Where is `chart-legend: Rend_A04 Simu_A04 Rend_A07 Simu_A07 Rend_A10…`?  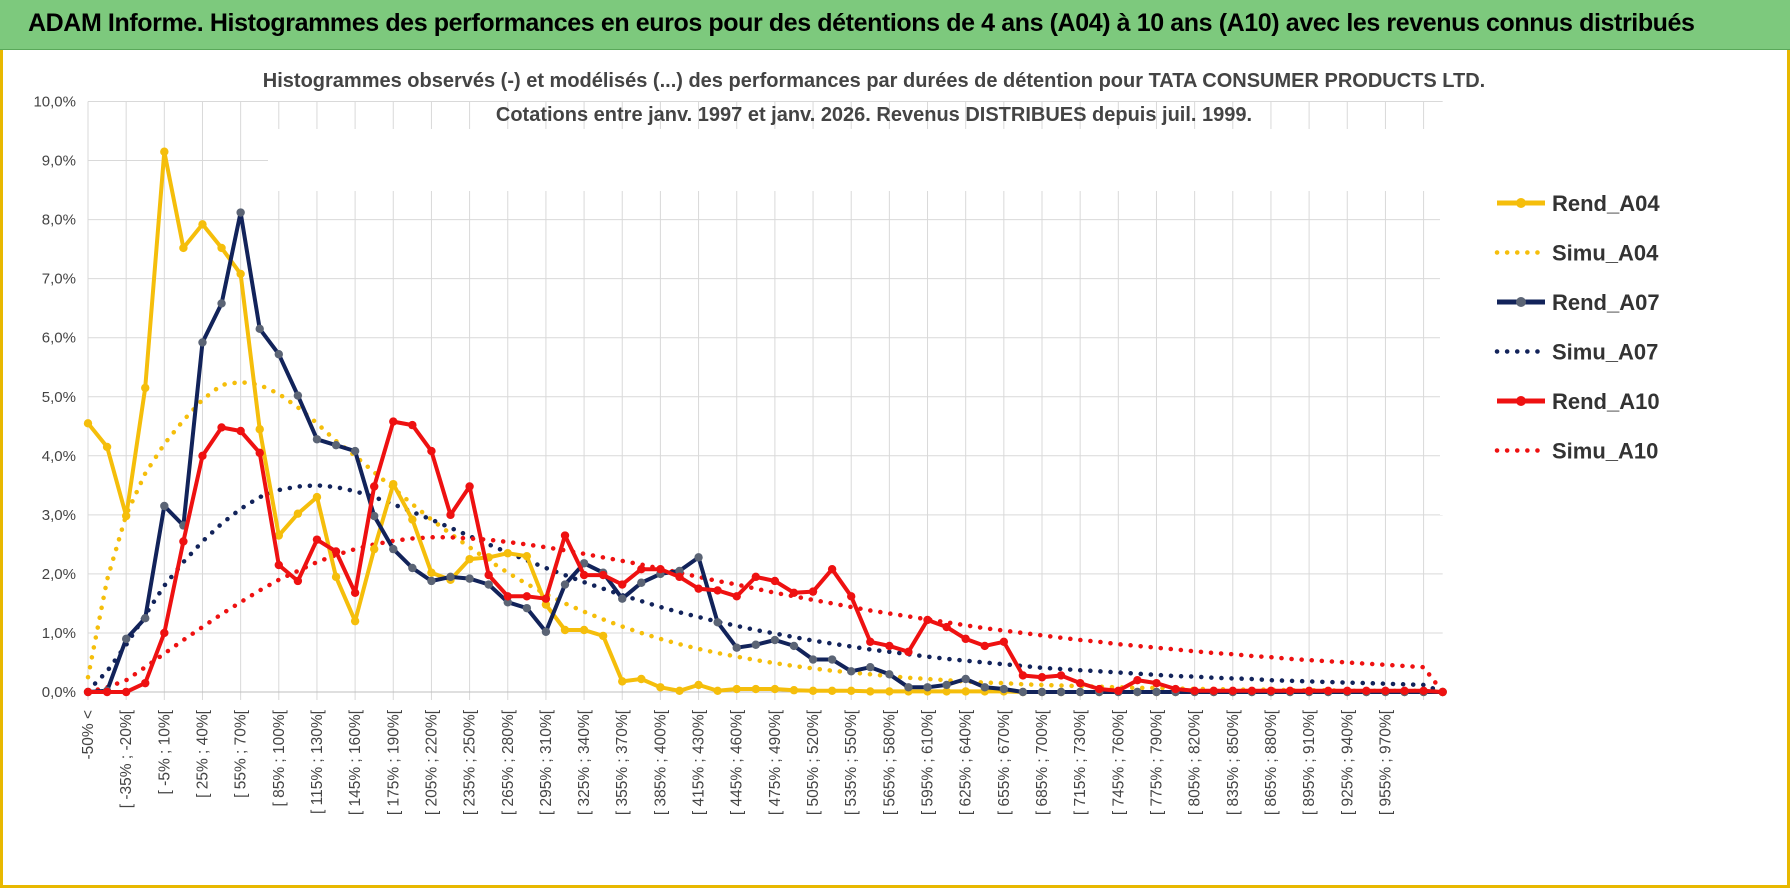 chart-legend: Rend_A04 Simu_A04 Rend_A07 Simu_A07 Rend_A10… is located at coordinates (1577, 327).